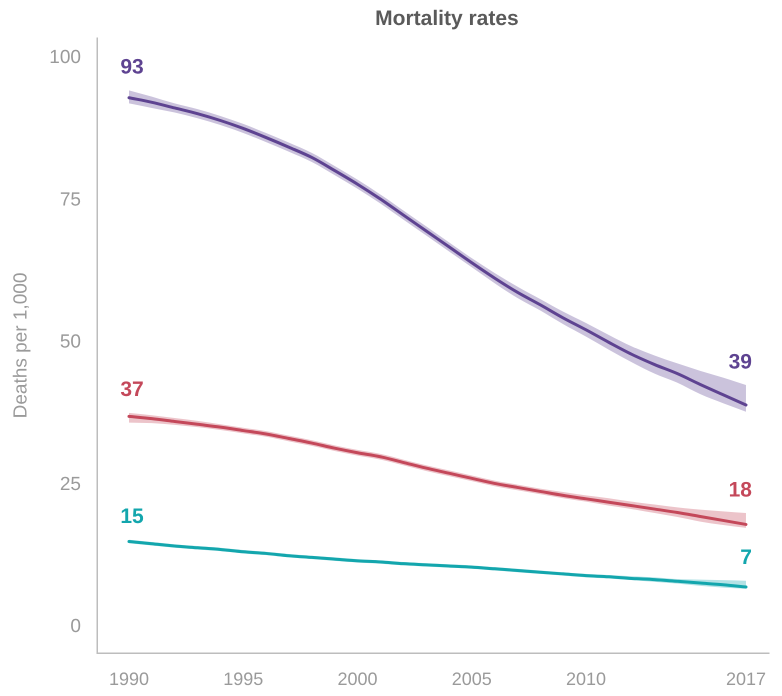 The image size is (782, 696). I want to click on x-tick-label: 1995, so click(243, 678).